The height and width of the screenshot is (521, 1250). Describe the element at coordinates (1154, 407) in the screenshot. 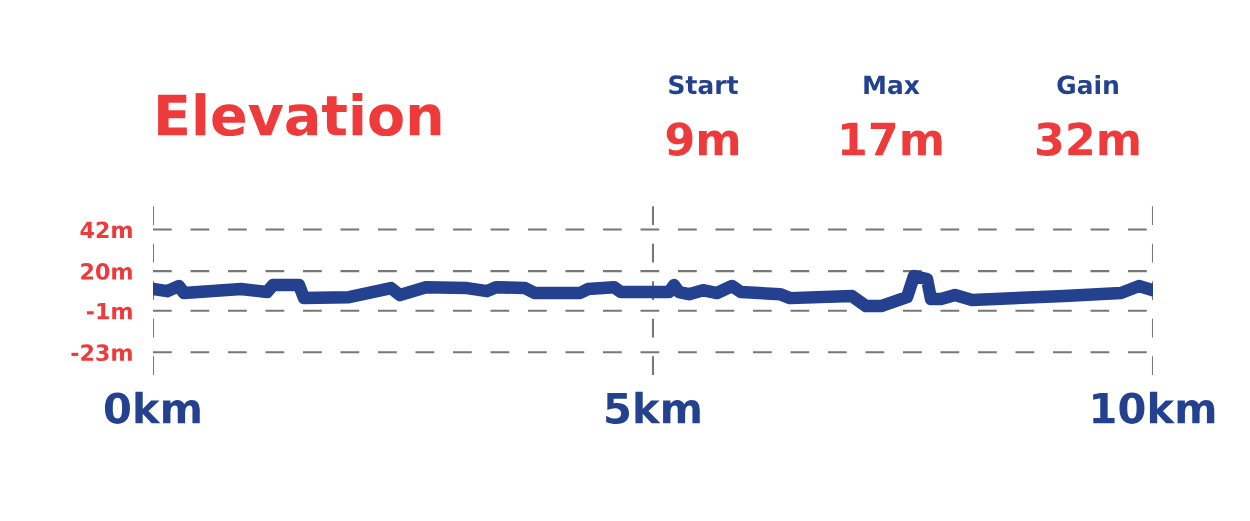

I see `x-tick-label: 10km` at that location.